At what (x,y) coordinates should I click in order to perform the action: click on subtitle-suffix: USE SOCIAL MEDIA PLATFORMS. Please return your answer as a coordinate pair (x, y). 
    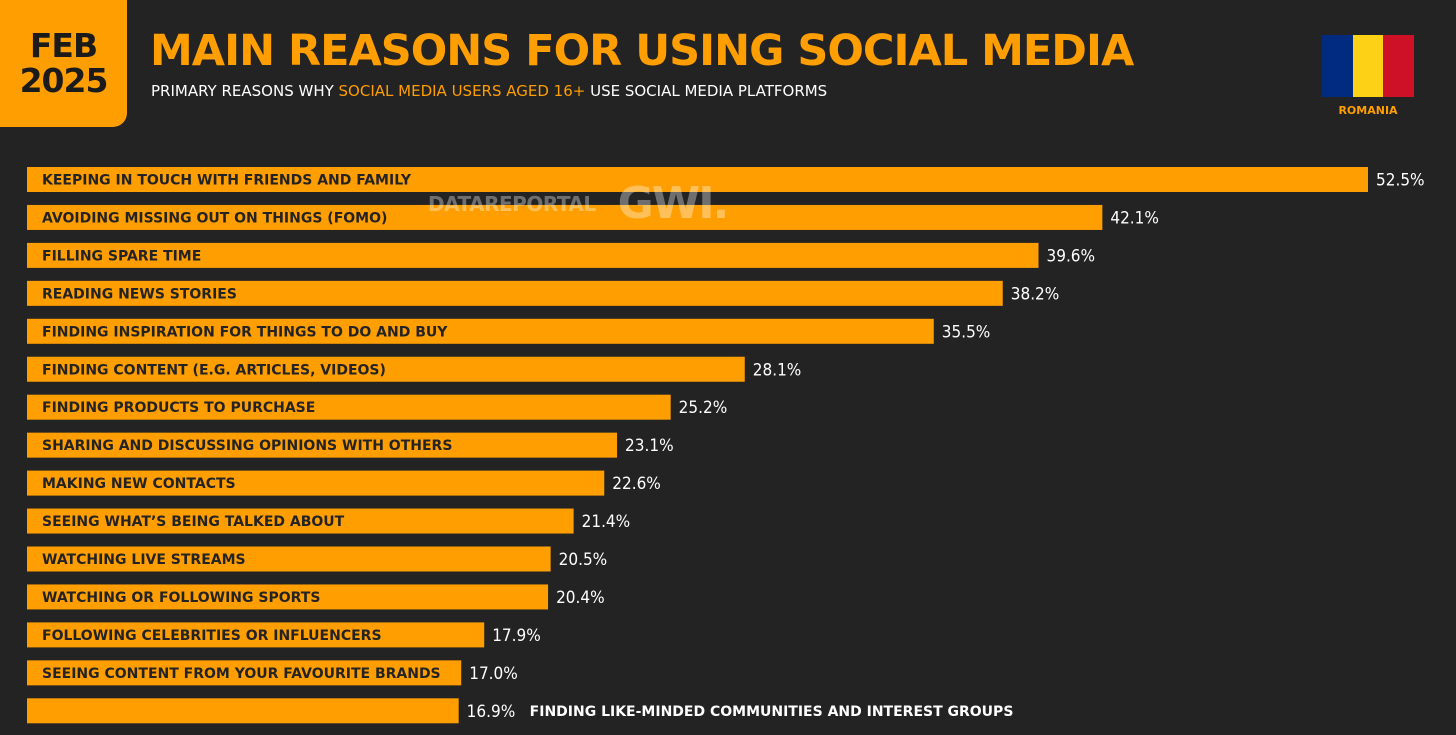
    Looking at the image, I should click on (706, 91).